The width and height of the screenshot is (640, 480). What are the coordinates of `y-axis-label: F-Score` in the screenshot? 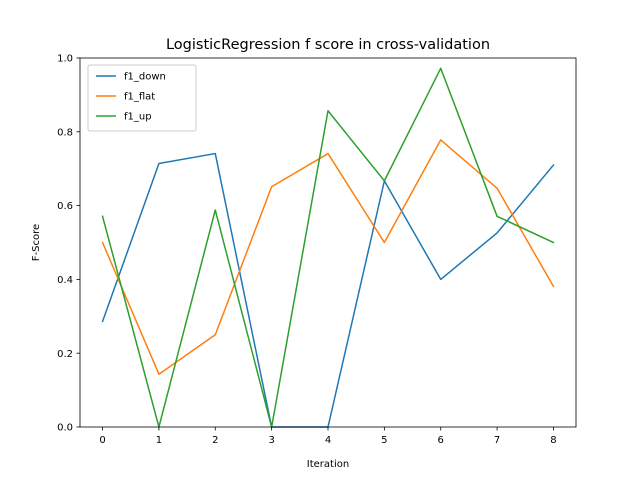 It's located at (36, 242).